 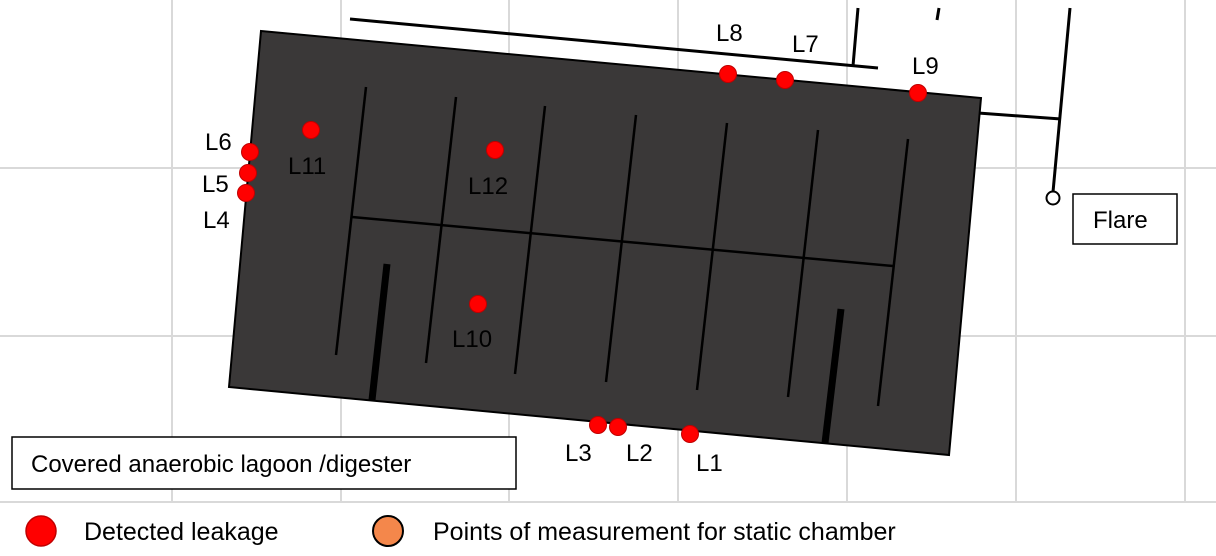 What do you see at coordinates (472, 339) in the screenshot?
I see `leak-label-L10: L10` at bounding box center [472, 339].